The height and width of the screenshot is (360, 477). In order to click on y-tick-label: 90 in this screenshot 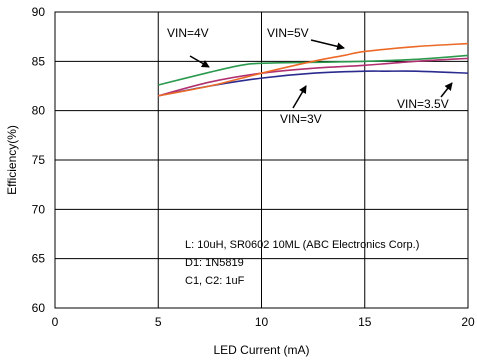, I will do `click(39, 12)`.